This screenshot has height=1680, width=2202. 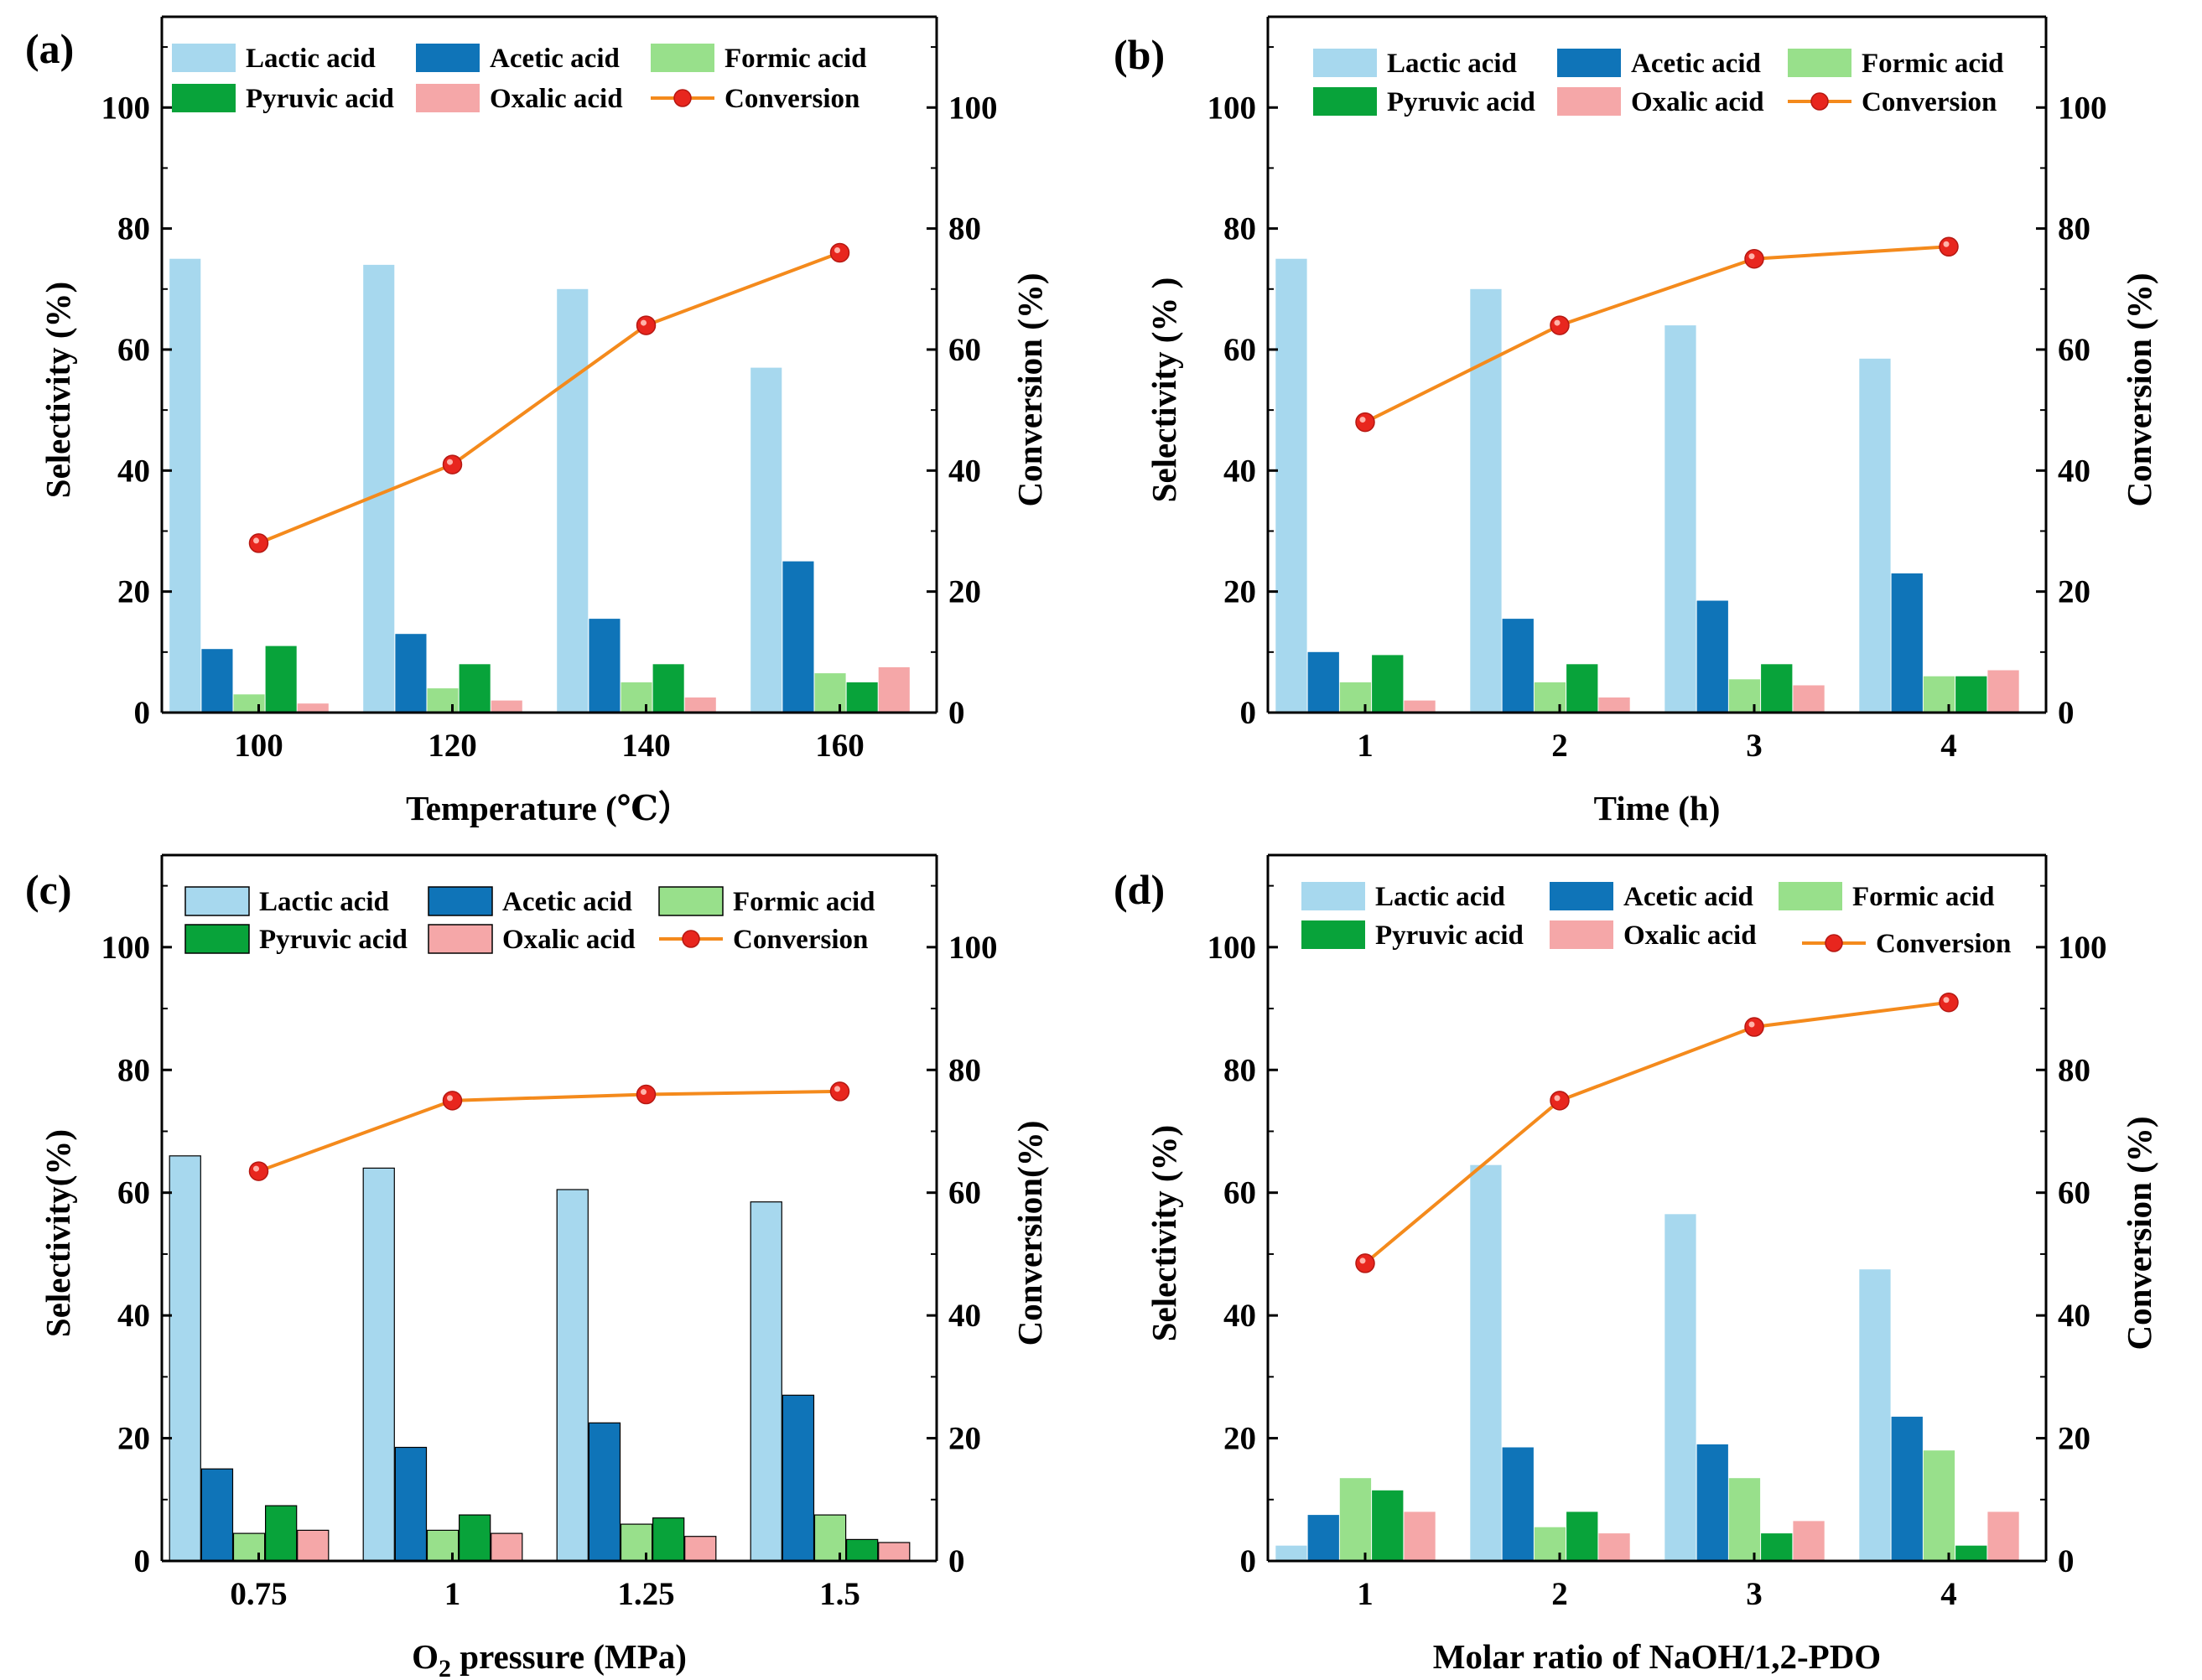 I want to click on y2-tick-label: 40, so click(x=2074, y=1316).